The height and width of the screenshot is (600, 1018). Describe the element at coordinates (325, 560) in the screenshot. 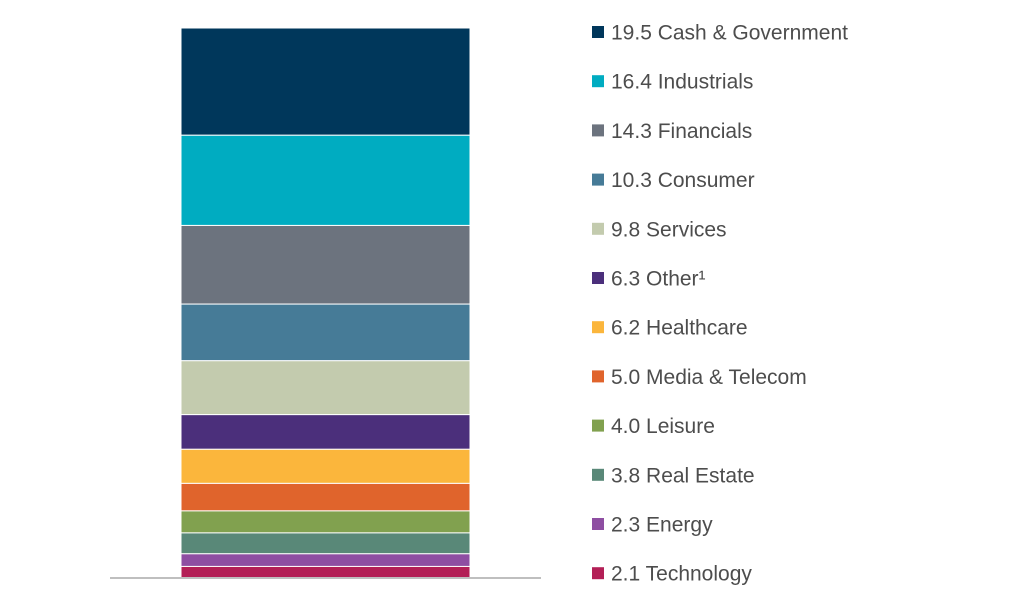

I see `bar-segment-energy` at that location.